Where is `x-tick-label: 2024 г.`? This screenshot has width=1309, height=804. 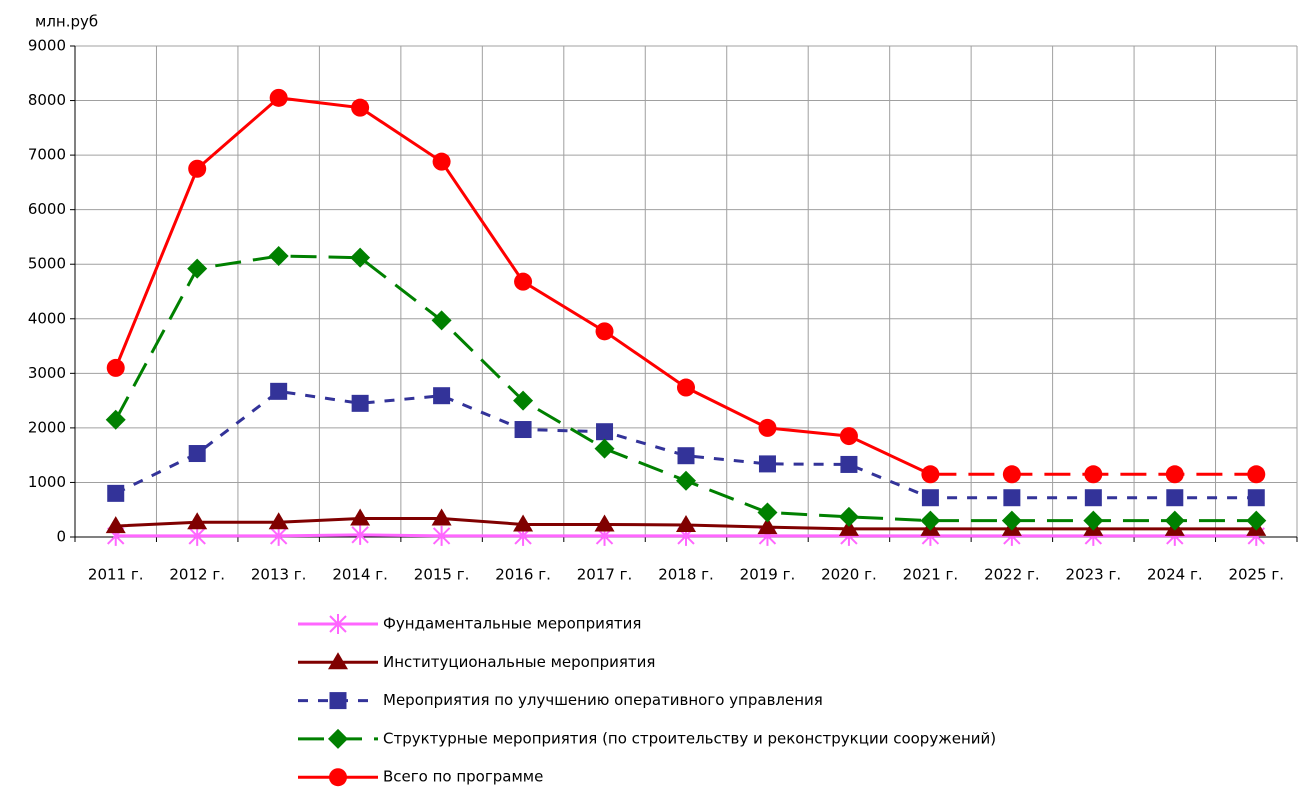
x-tick-label: 2024 г. is located at coordinates (1175, 575).